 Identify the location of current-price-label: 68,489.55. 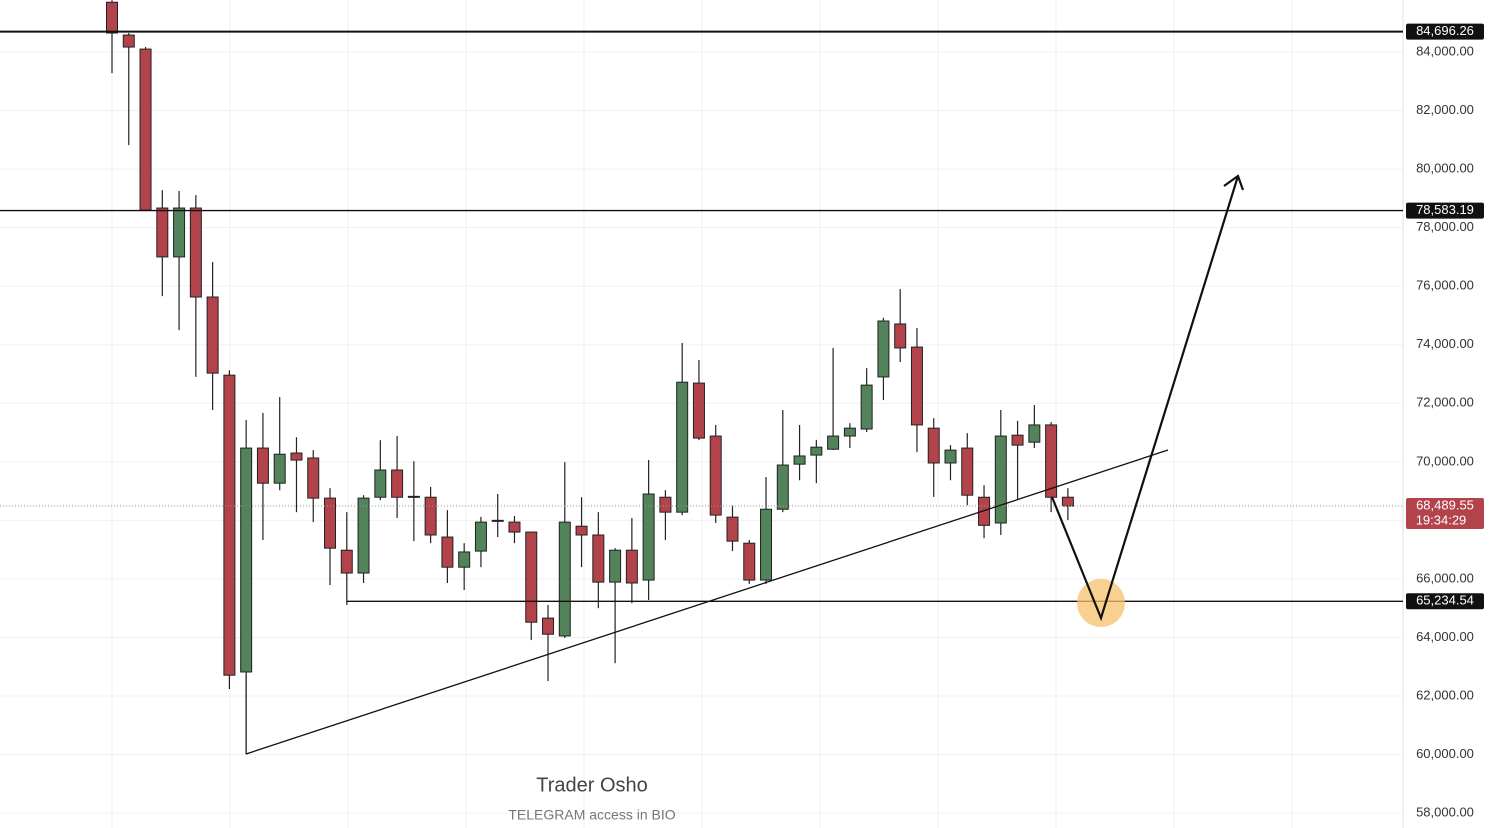
(1445, 504).